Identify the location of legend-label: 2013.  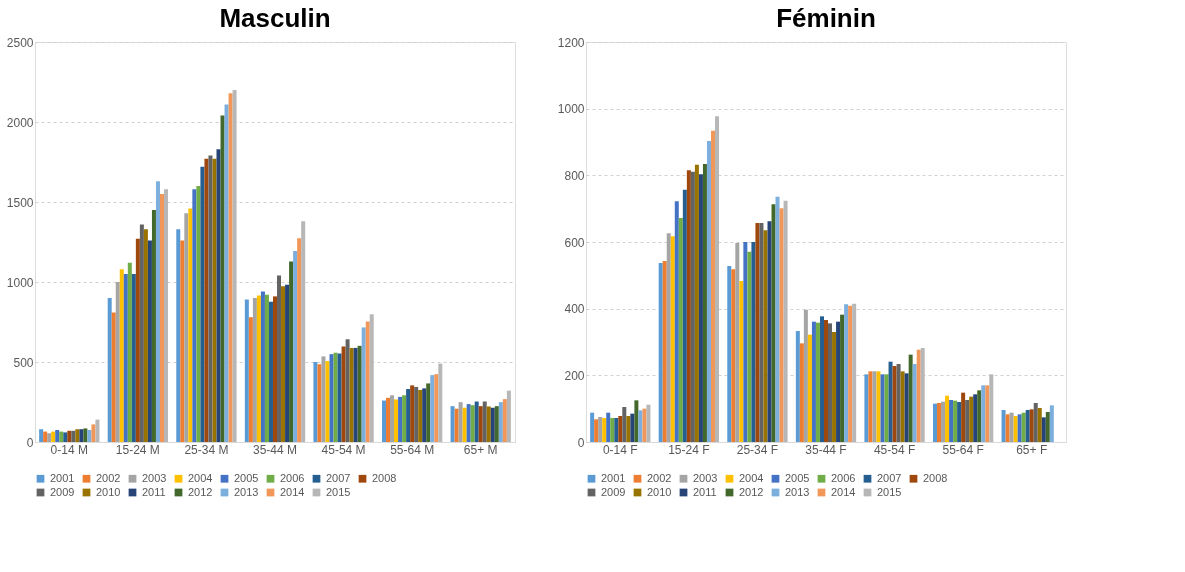
(246, 491).